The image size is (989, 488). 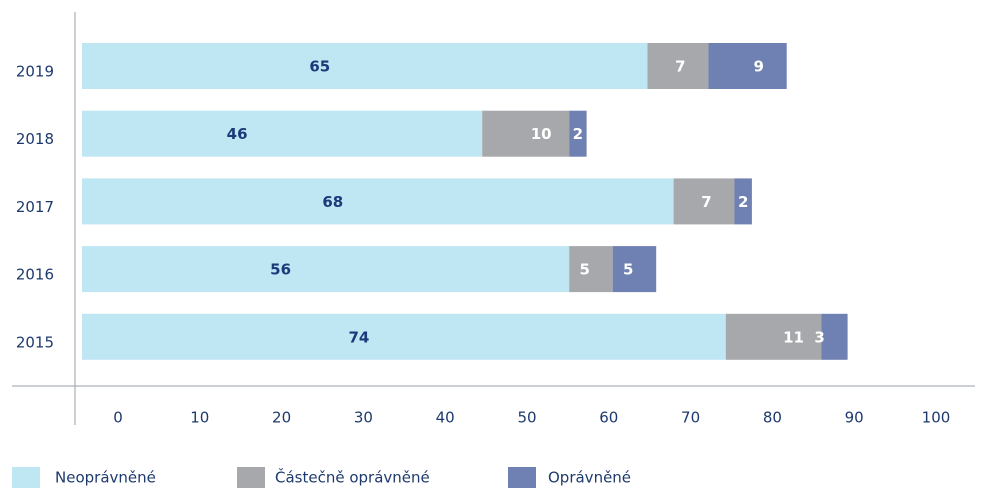 What do you see at coordinates (332, 202) in the screenshot?
I see `value-label: 68` at bounding box center [332, 202].